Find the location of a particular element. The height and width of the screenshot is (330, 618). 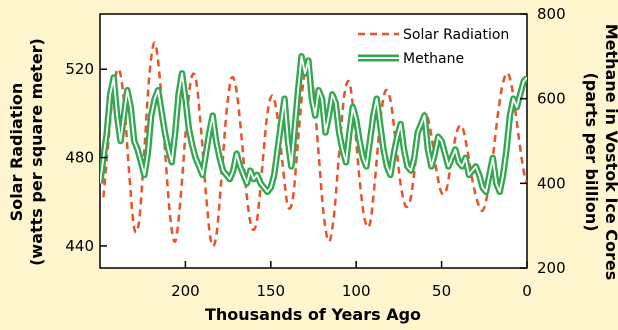

y-left-tick-label-520: 520 is located at coordinates (79, 69).